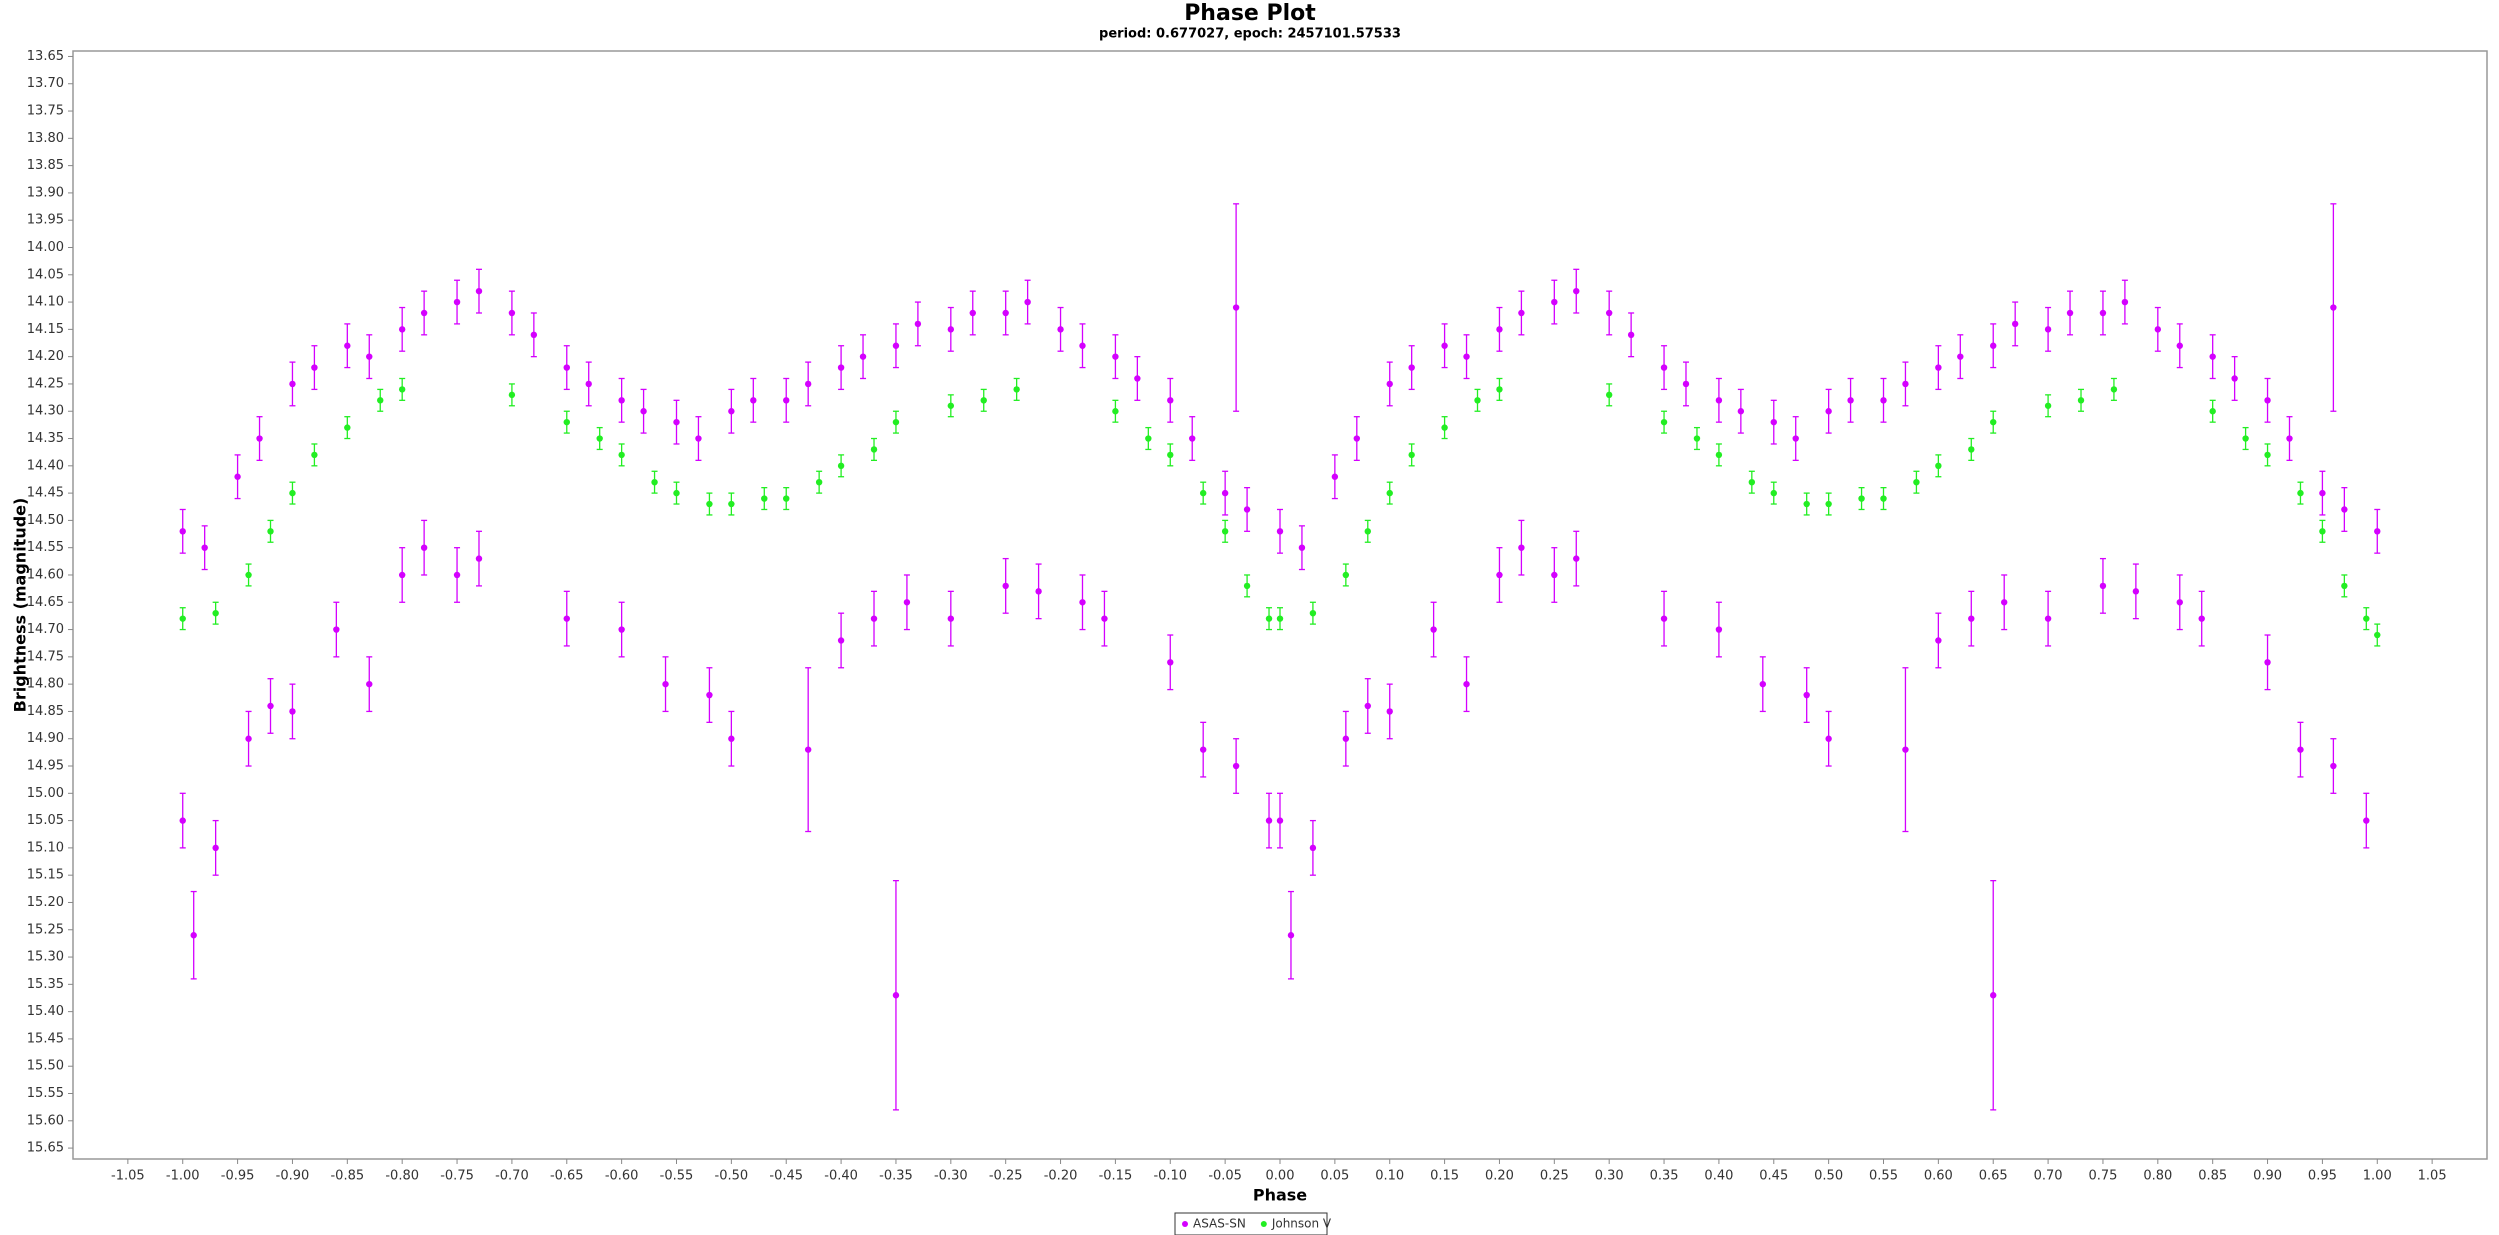 The image size is (2499, 1235). I want to click on x-tick-label: -0.70, so click(512, 1176).